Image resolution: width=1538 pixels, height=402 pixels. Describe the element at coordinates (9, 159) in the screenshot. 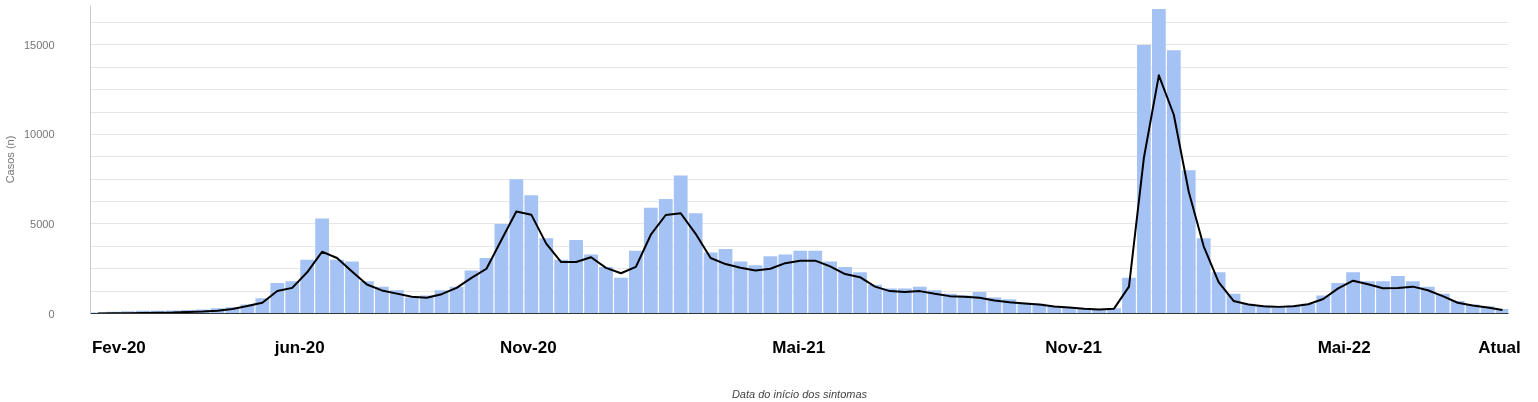

I see `y-axis-title: Casos (n)` at that location.